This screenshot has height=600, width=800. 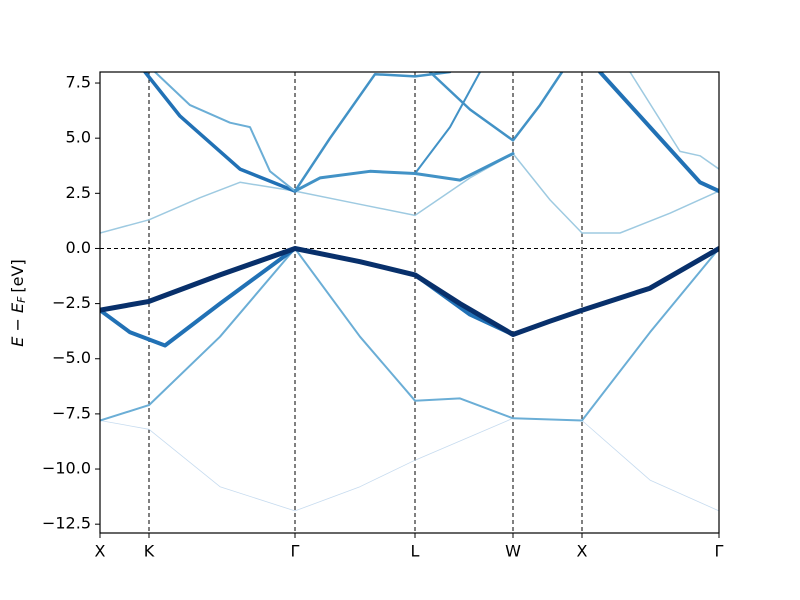 I want to click on y-axis-label: E − EF [eV], so click(x=18, y=302).